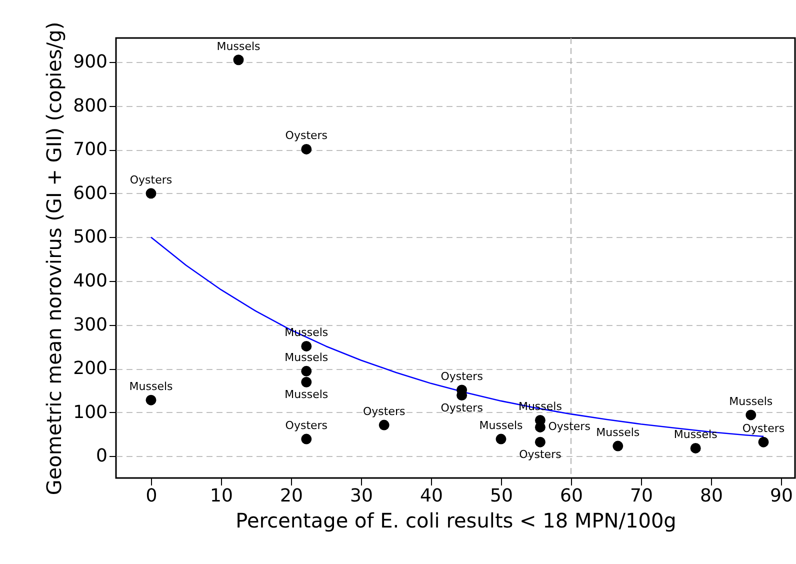 This screenshot has width=796, height=564. I want to click on x-tick-label: 20, so click(291, 496).